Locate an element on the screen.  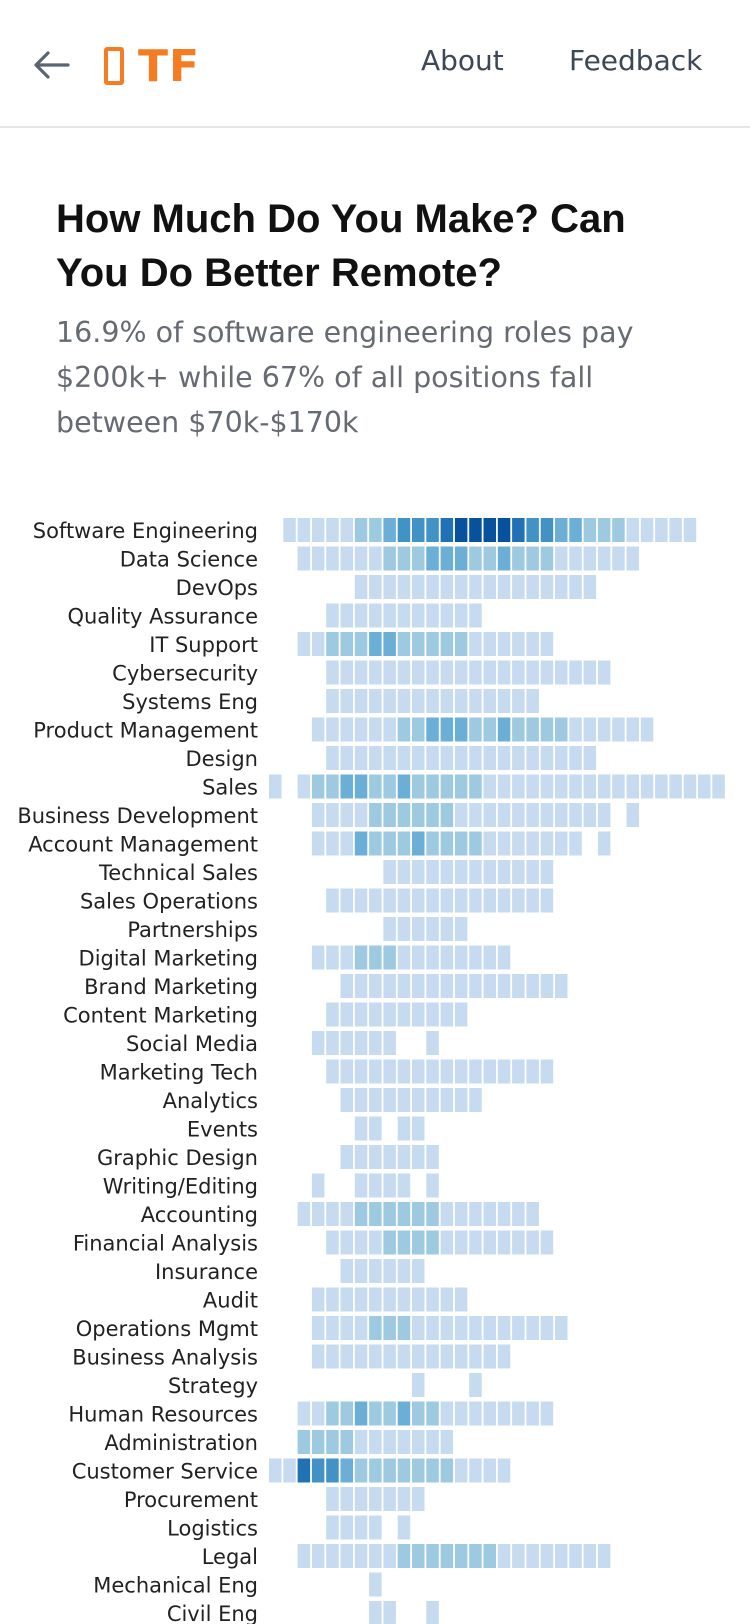
row-label: DevOps is located at coordinates (217, 588).